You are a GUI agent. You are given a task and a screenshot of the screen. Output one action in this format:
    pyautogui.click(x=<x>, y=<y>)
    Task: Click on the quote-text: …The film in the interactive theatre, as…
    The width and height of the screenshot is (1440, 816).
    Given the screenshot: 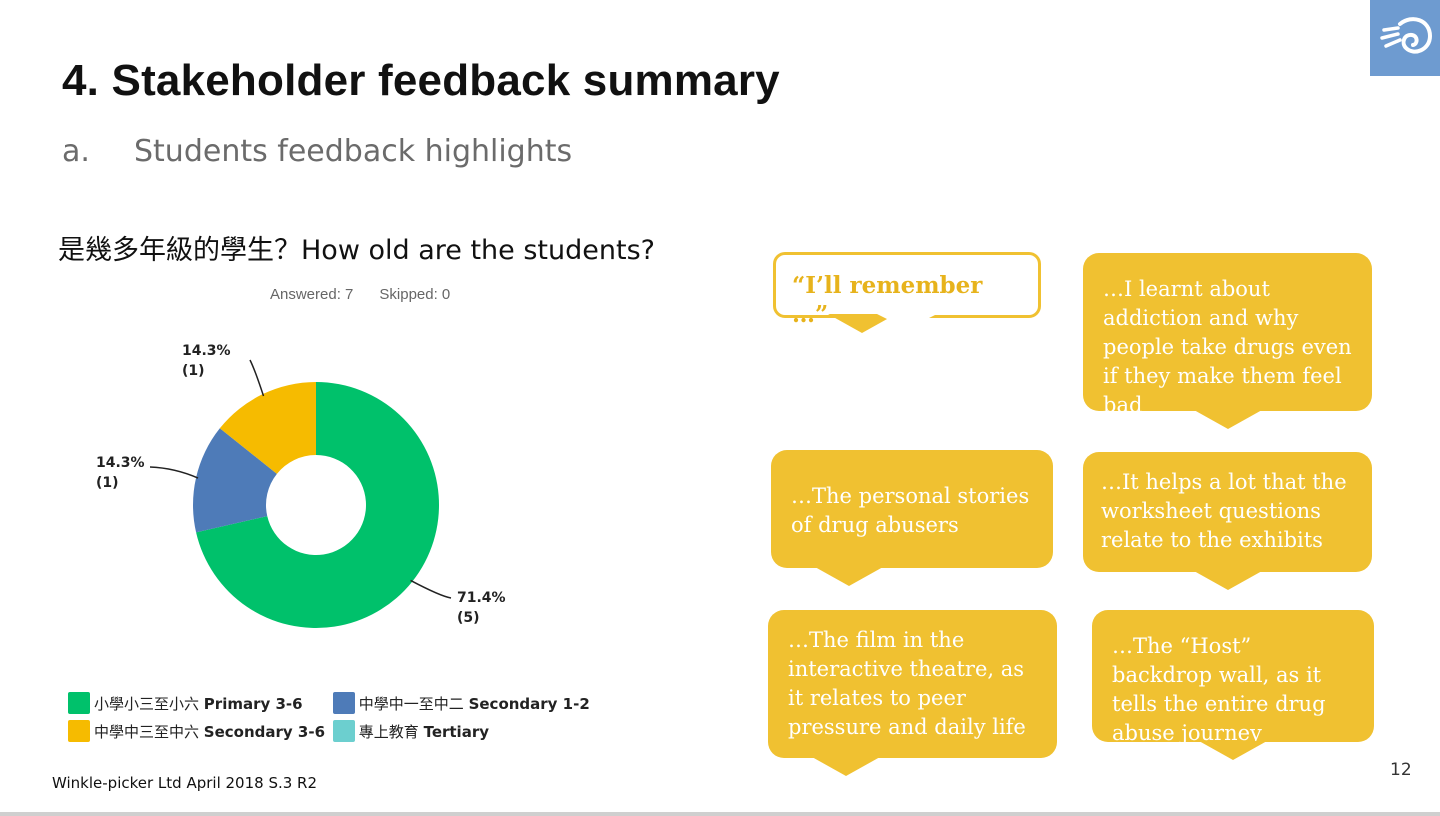 What is the action you would take?
    pyautogui.click(x=907, y=683)
    